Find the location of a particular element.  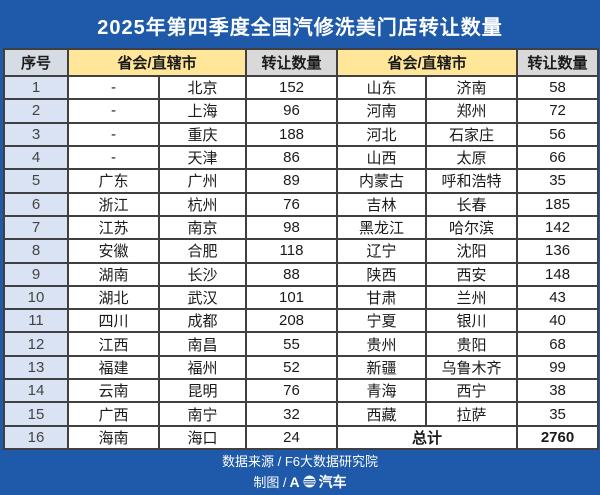

table-cell: 兰州 is located at coordinates (472, 297).